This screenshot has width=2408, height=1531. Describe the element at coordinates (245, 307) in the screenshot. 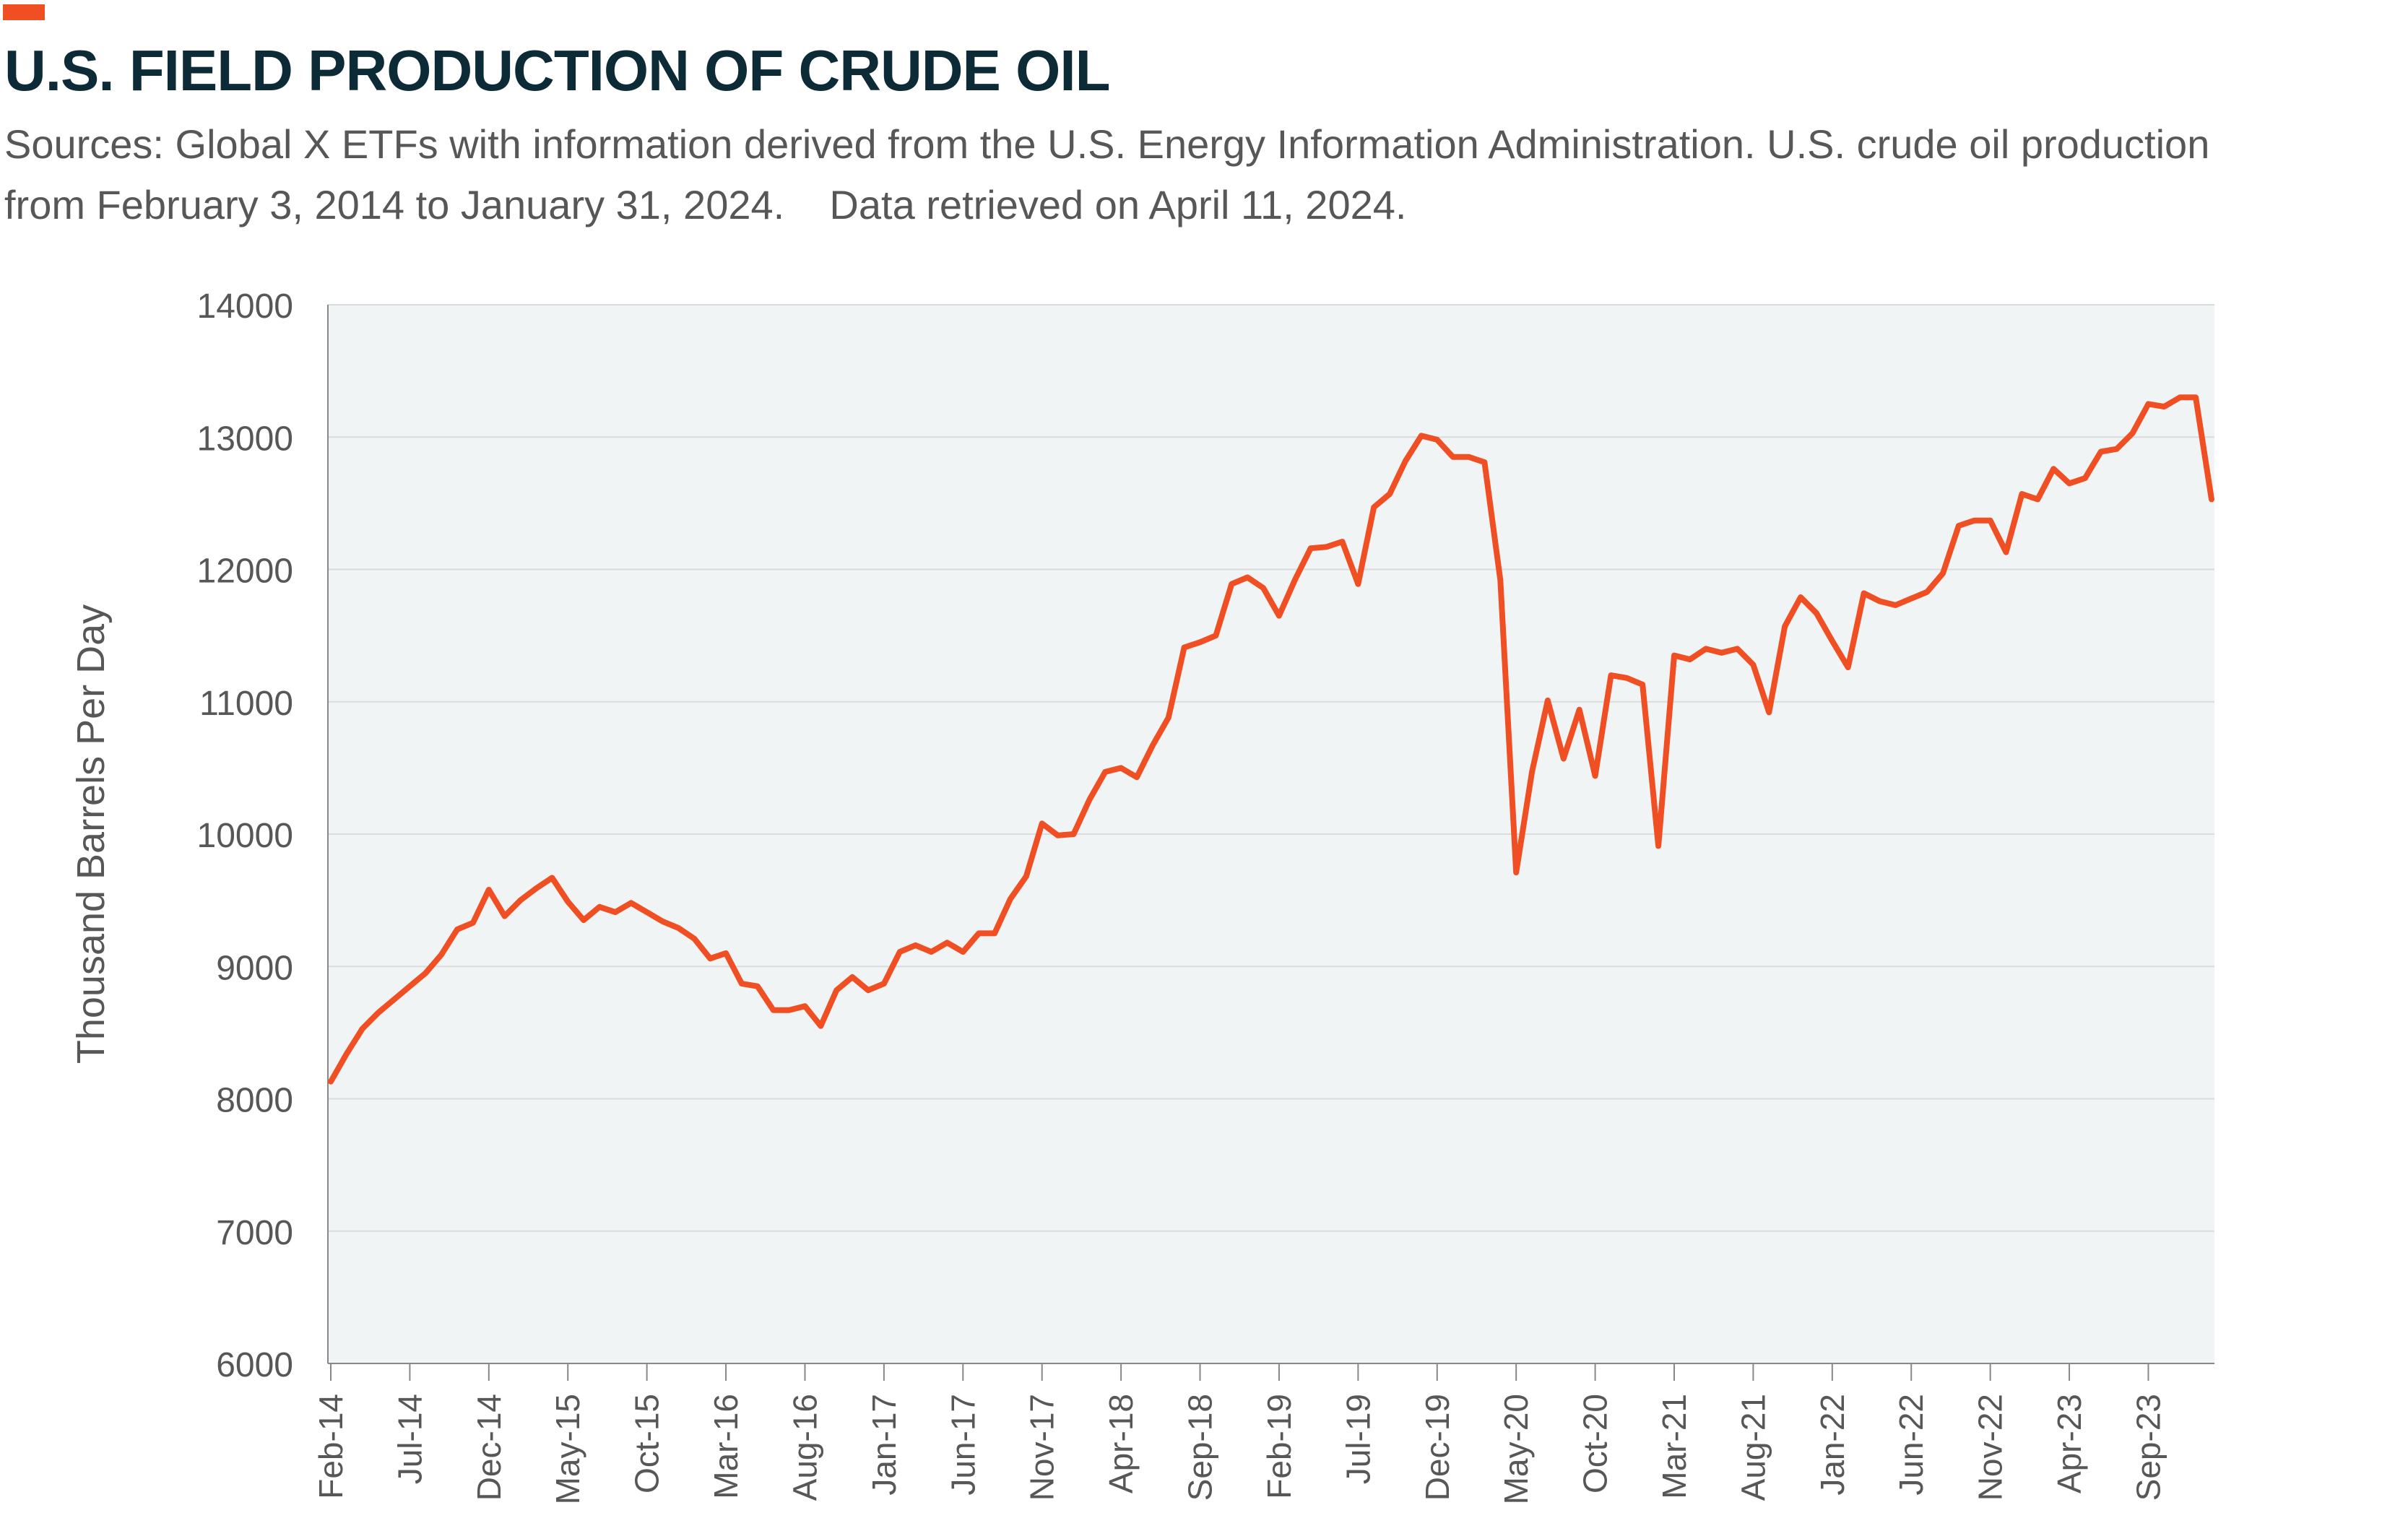

I see `y-tick-label: 14000` at that location.